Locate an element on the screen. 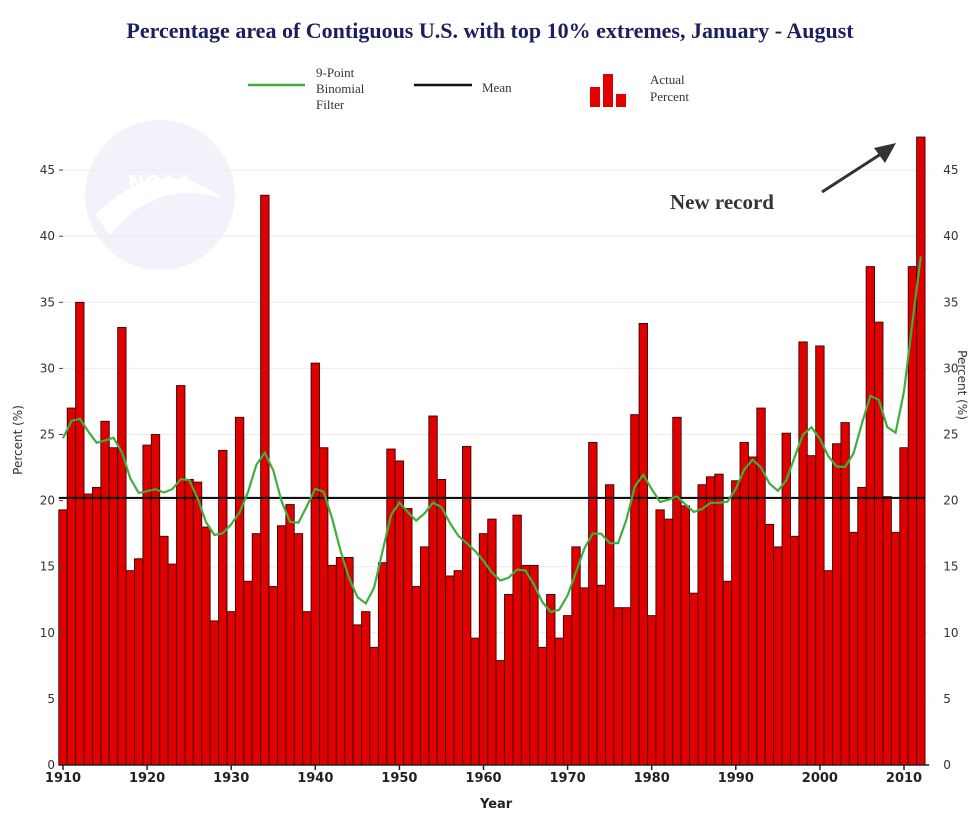  bar-1987 is located at coordinates (710, 621).